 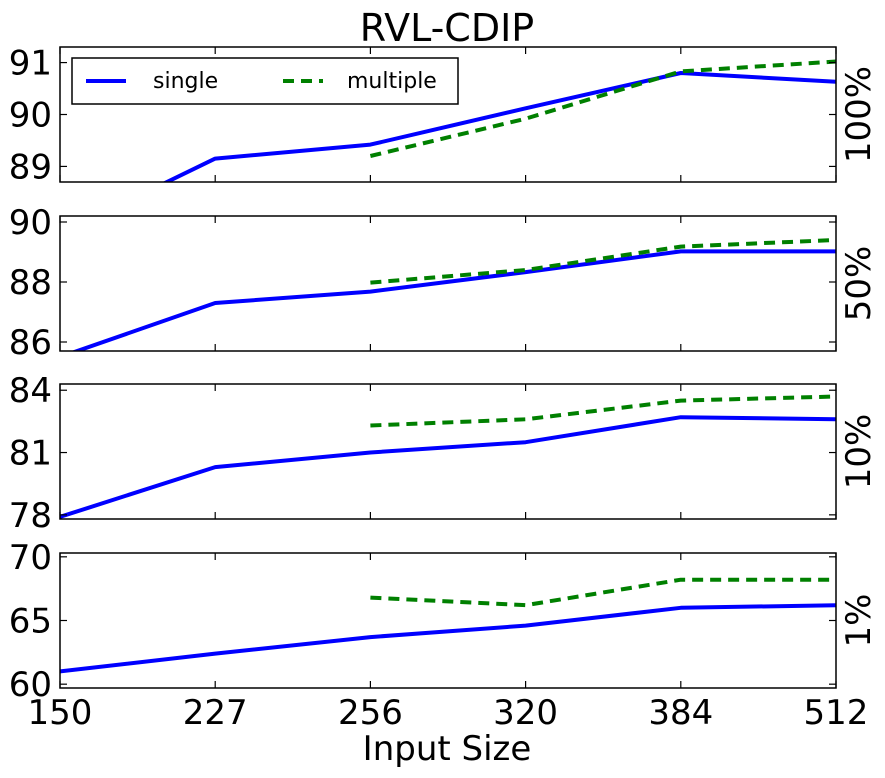 What do you see at coordinates (836, 713) in the screenshot?
I see `x-tick-label: 512` at bounding box center [836, 713].